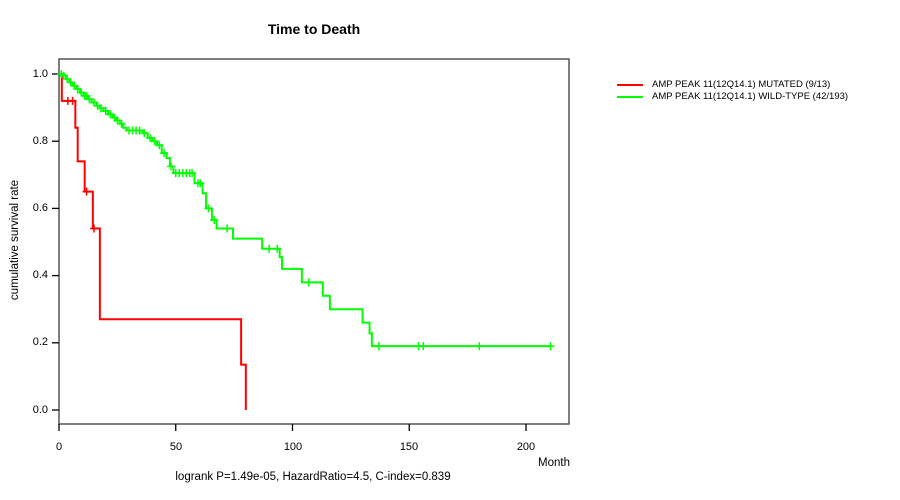 Image resolution: width=900 pixels, height=500 pixels. I want to click on y-tick-label-0.2: 0.2, so click(40, 342).